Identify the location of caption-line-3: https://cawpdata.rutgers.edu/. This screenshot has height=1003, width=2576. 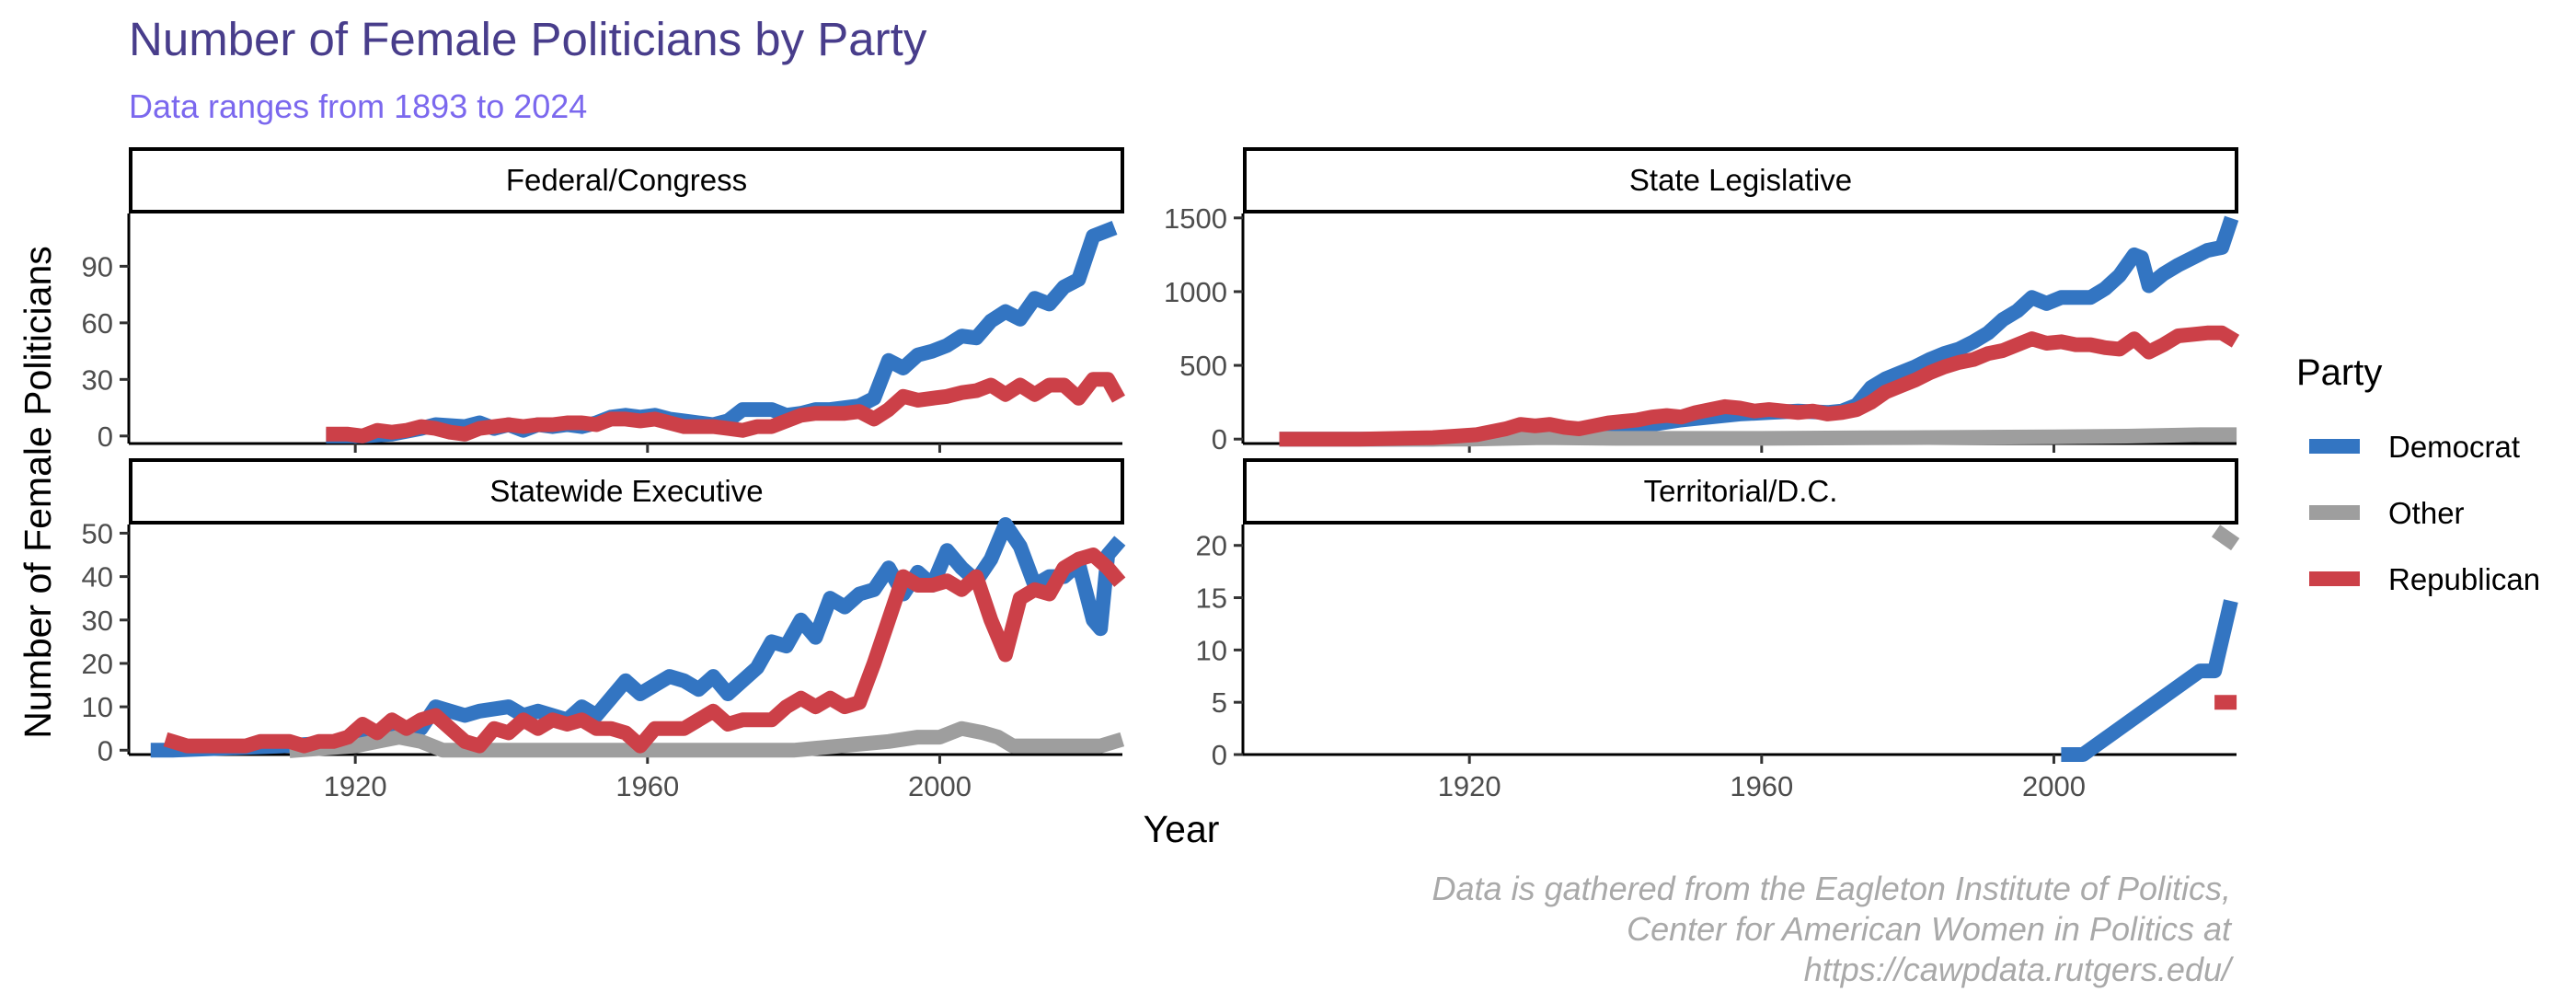
(2020, 969).